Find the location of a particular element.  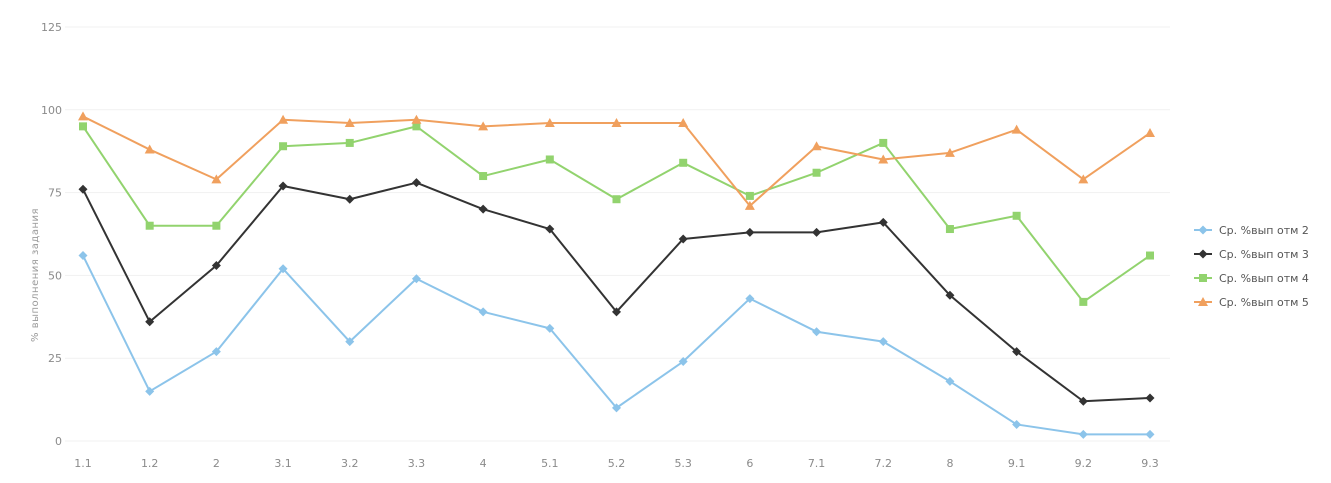

legend-label: Ср. %вып отм 3 is located at coordinates (1264, 254).